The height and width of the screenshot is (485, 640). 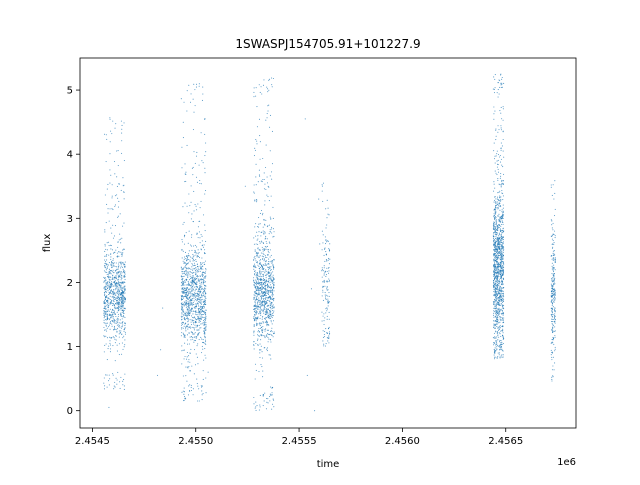 What do you see at coordinates (327, 44) in the screenshot?
I see `chart-title: 1SWASPJ154705.91+101227.9` at bounding box center [327, 44].